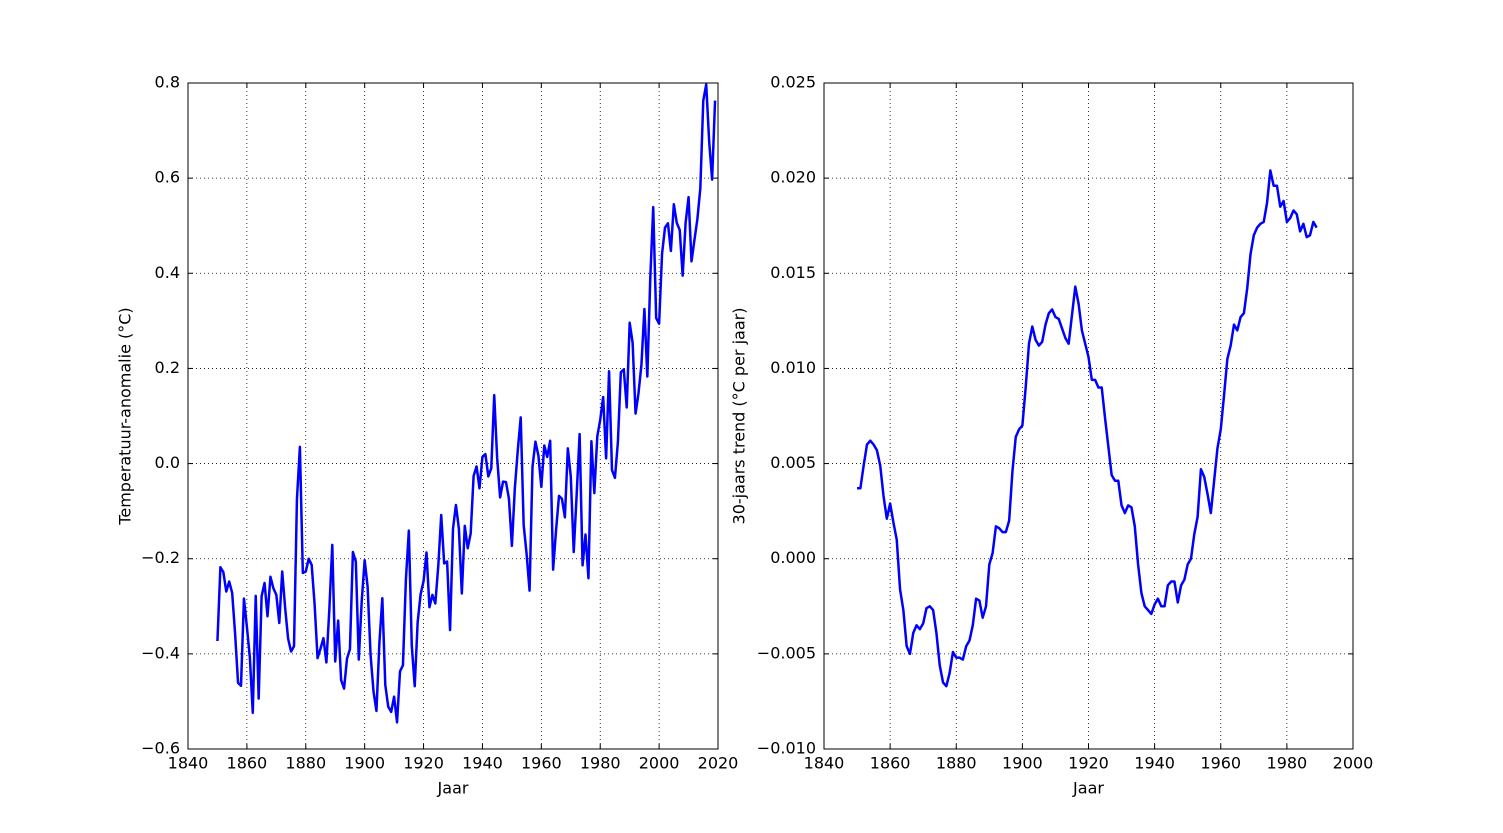 Image resolution: width=1503 pixels, height=833 pixels. What do you see at coordinates (786, 652) in the screenshot?
I see `y-tick-label: −0.005` at bounding box center [786, 652].